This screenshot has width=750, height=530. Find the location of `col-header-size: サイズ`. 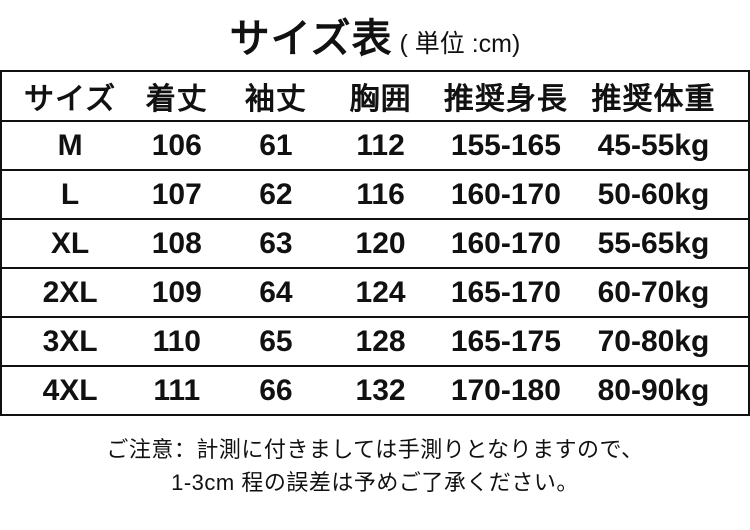

col-header-size: サイズ is located at coordinates (65, 96).